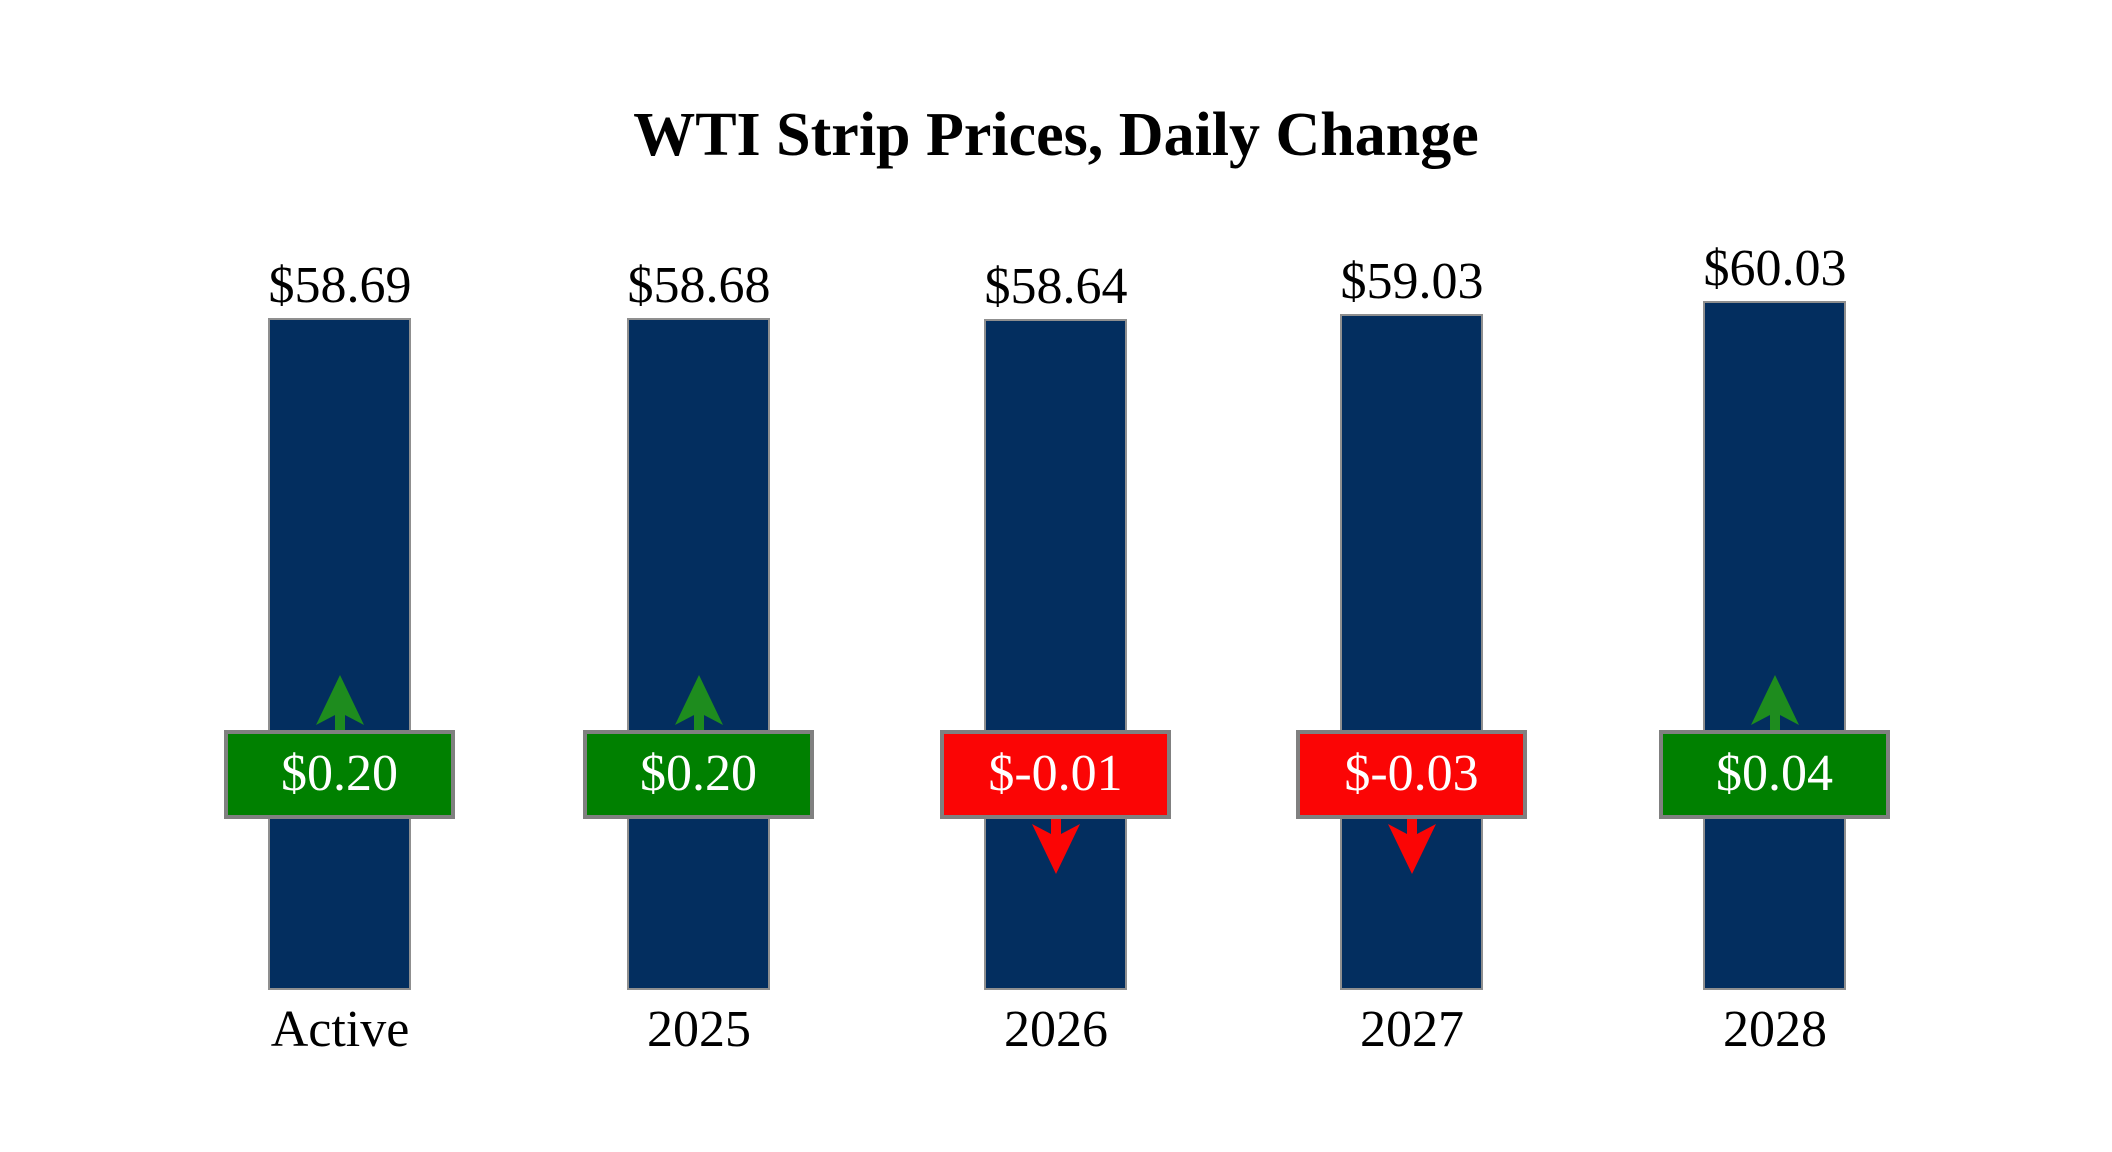  What do you see at coordinates (1775, 1029) in the screenshot?
I see `category-label: 2028` at bounding box center [1775, 1029].